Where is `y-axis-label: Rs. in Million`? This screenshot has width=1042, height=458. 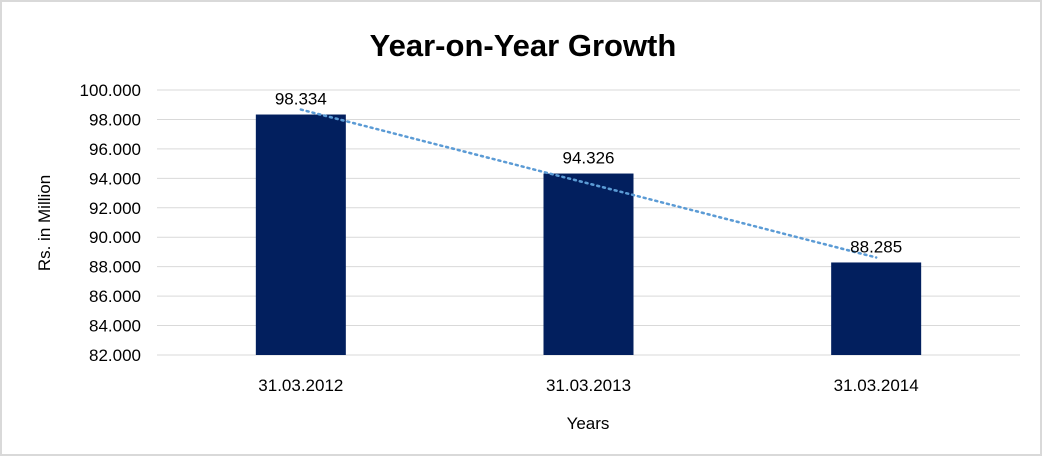
y-axis-label: Rs. in Million is located at coordinates (44, 223).